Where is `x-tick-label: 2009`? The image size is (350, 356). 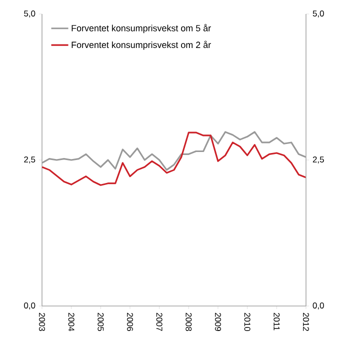
x-tick-label: 2009 is located at coordinates (218, 321).